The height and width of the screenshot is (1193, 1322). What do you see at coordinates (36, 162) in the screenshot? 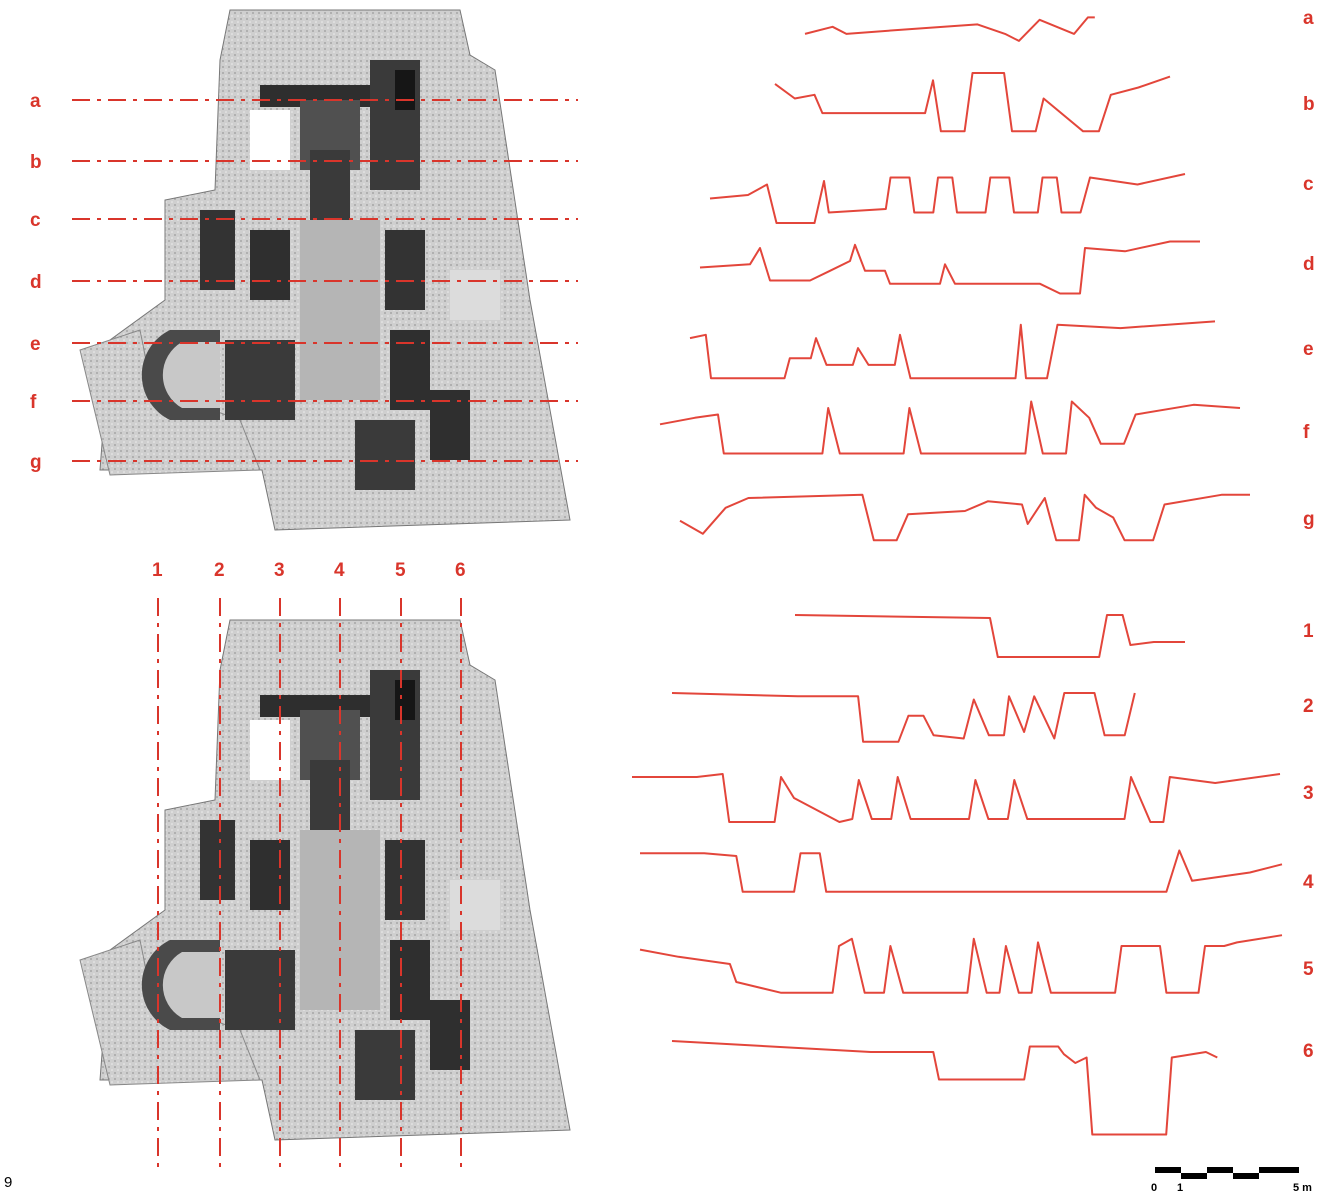
I see `section-label-left-b: b` at bounding box center [36, 162].